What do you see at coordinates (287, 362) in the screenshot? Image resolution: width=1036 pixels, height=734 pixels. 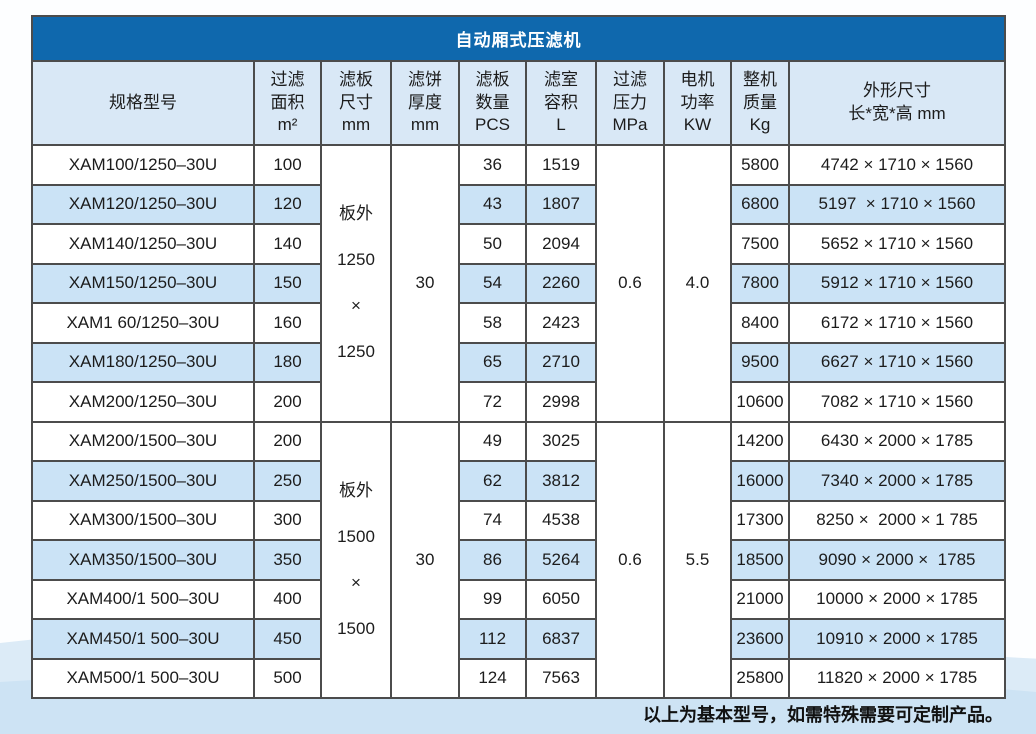 I see `cell-area: 180` at bounding box center [287, 362].